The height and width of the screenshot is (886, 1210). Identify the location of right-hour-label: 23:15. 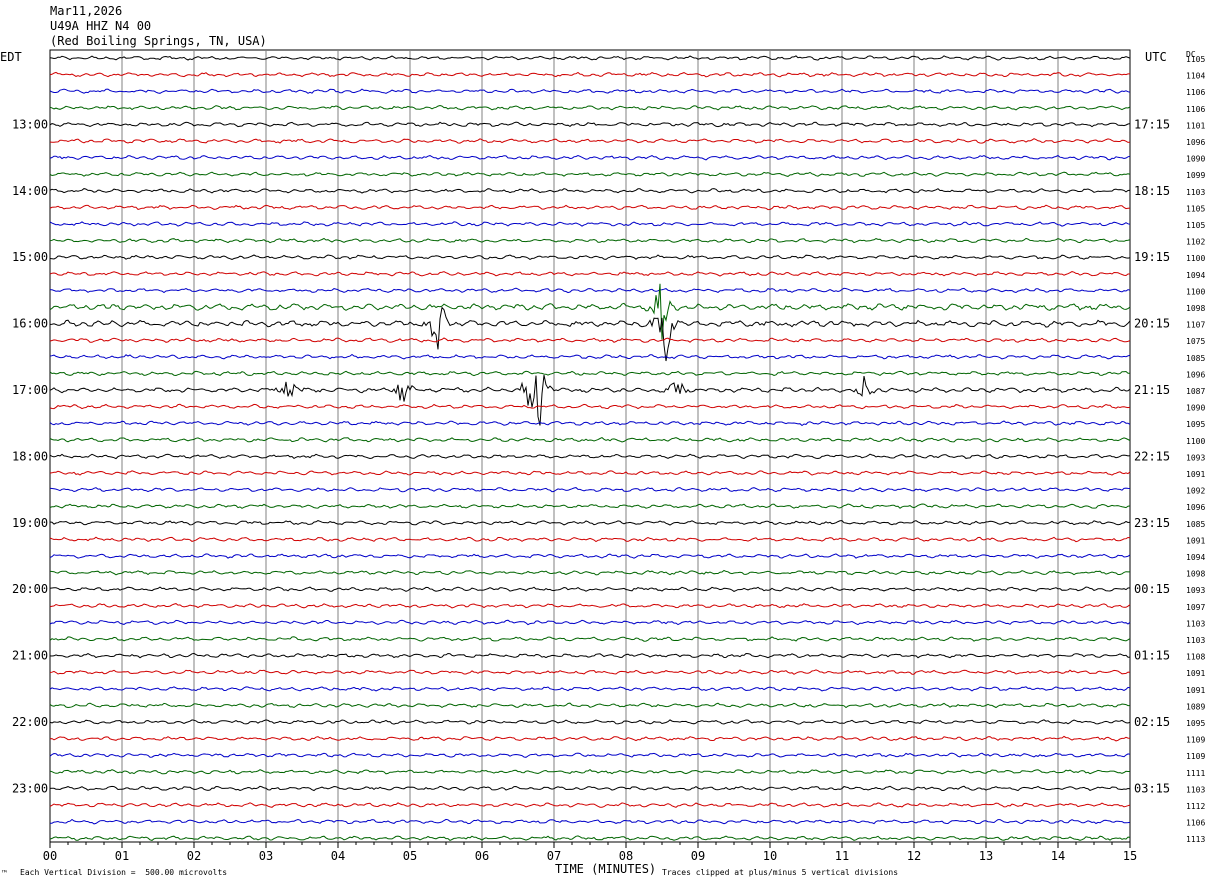
(1152, 523).